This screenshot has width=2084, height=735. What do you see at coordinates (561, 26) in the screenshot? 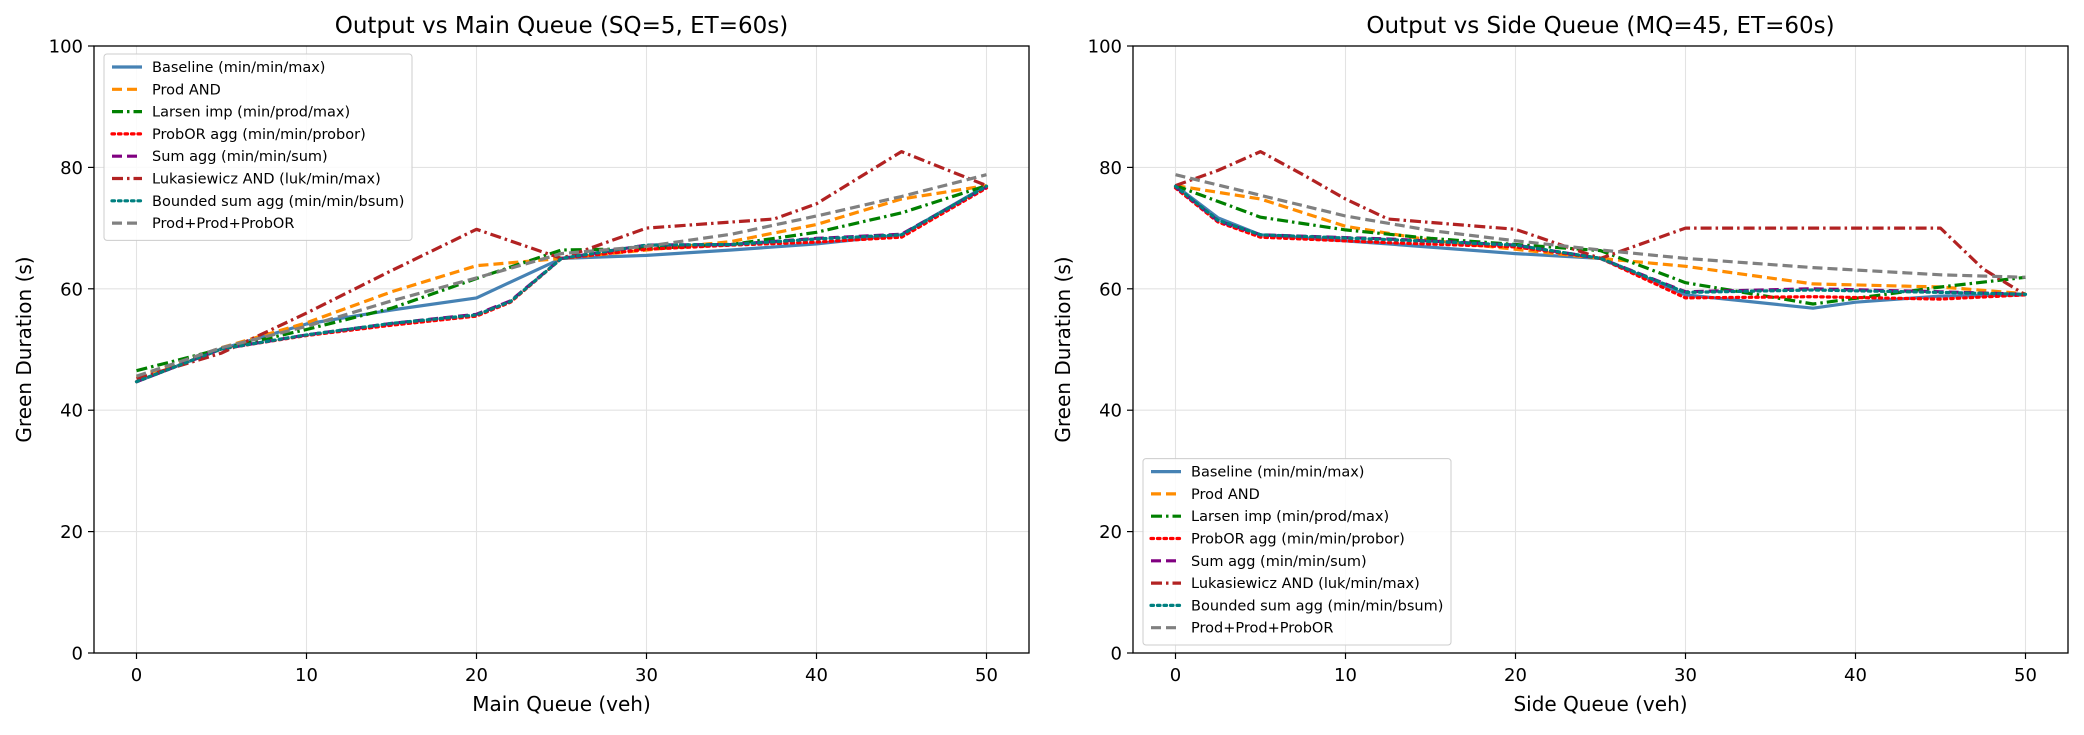
I see `chart-title: Output vs Main Queue (SQ=5, ET=60s)` at bounding box center [561, 26].